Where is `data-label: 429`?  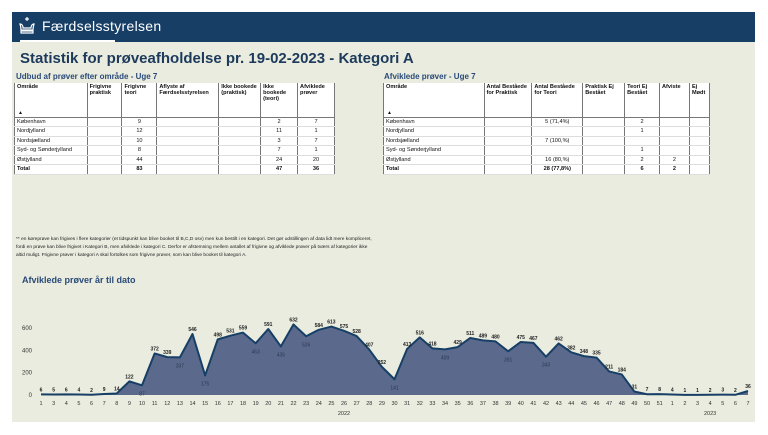 data-label: 429 is located at coordinates (457, 343).